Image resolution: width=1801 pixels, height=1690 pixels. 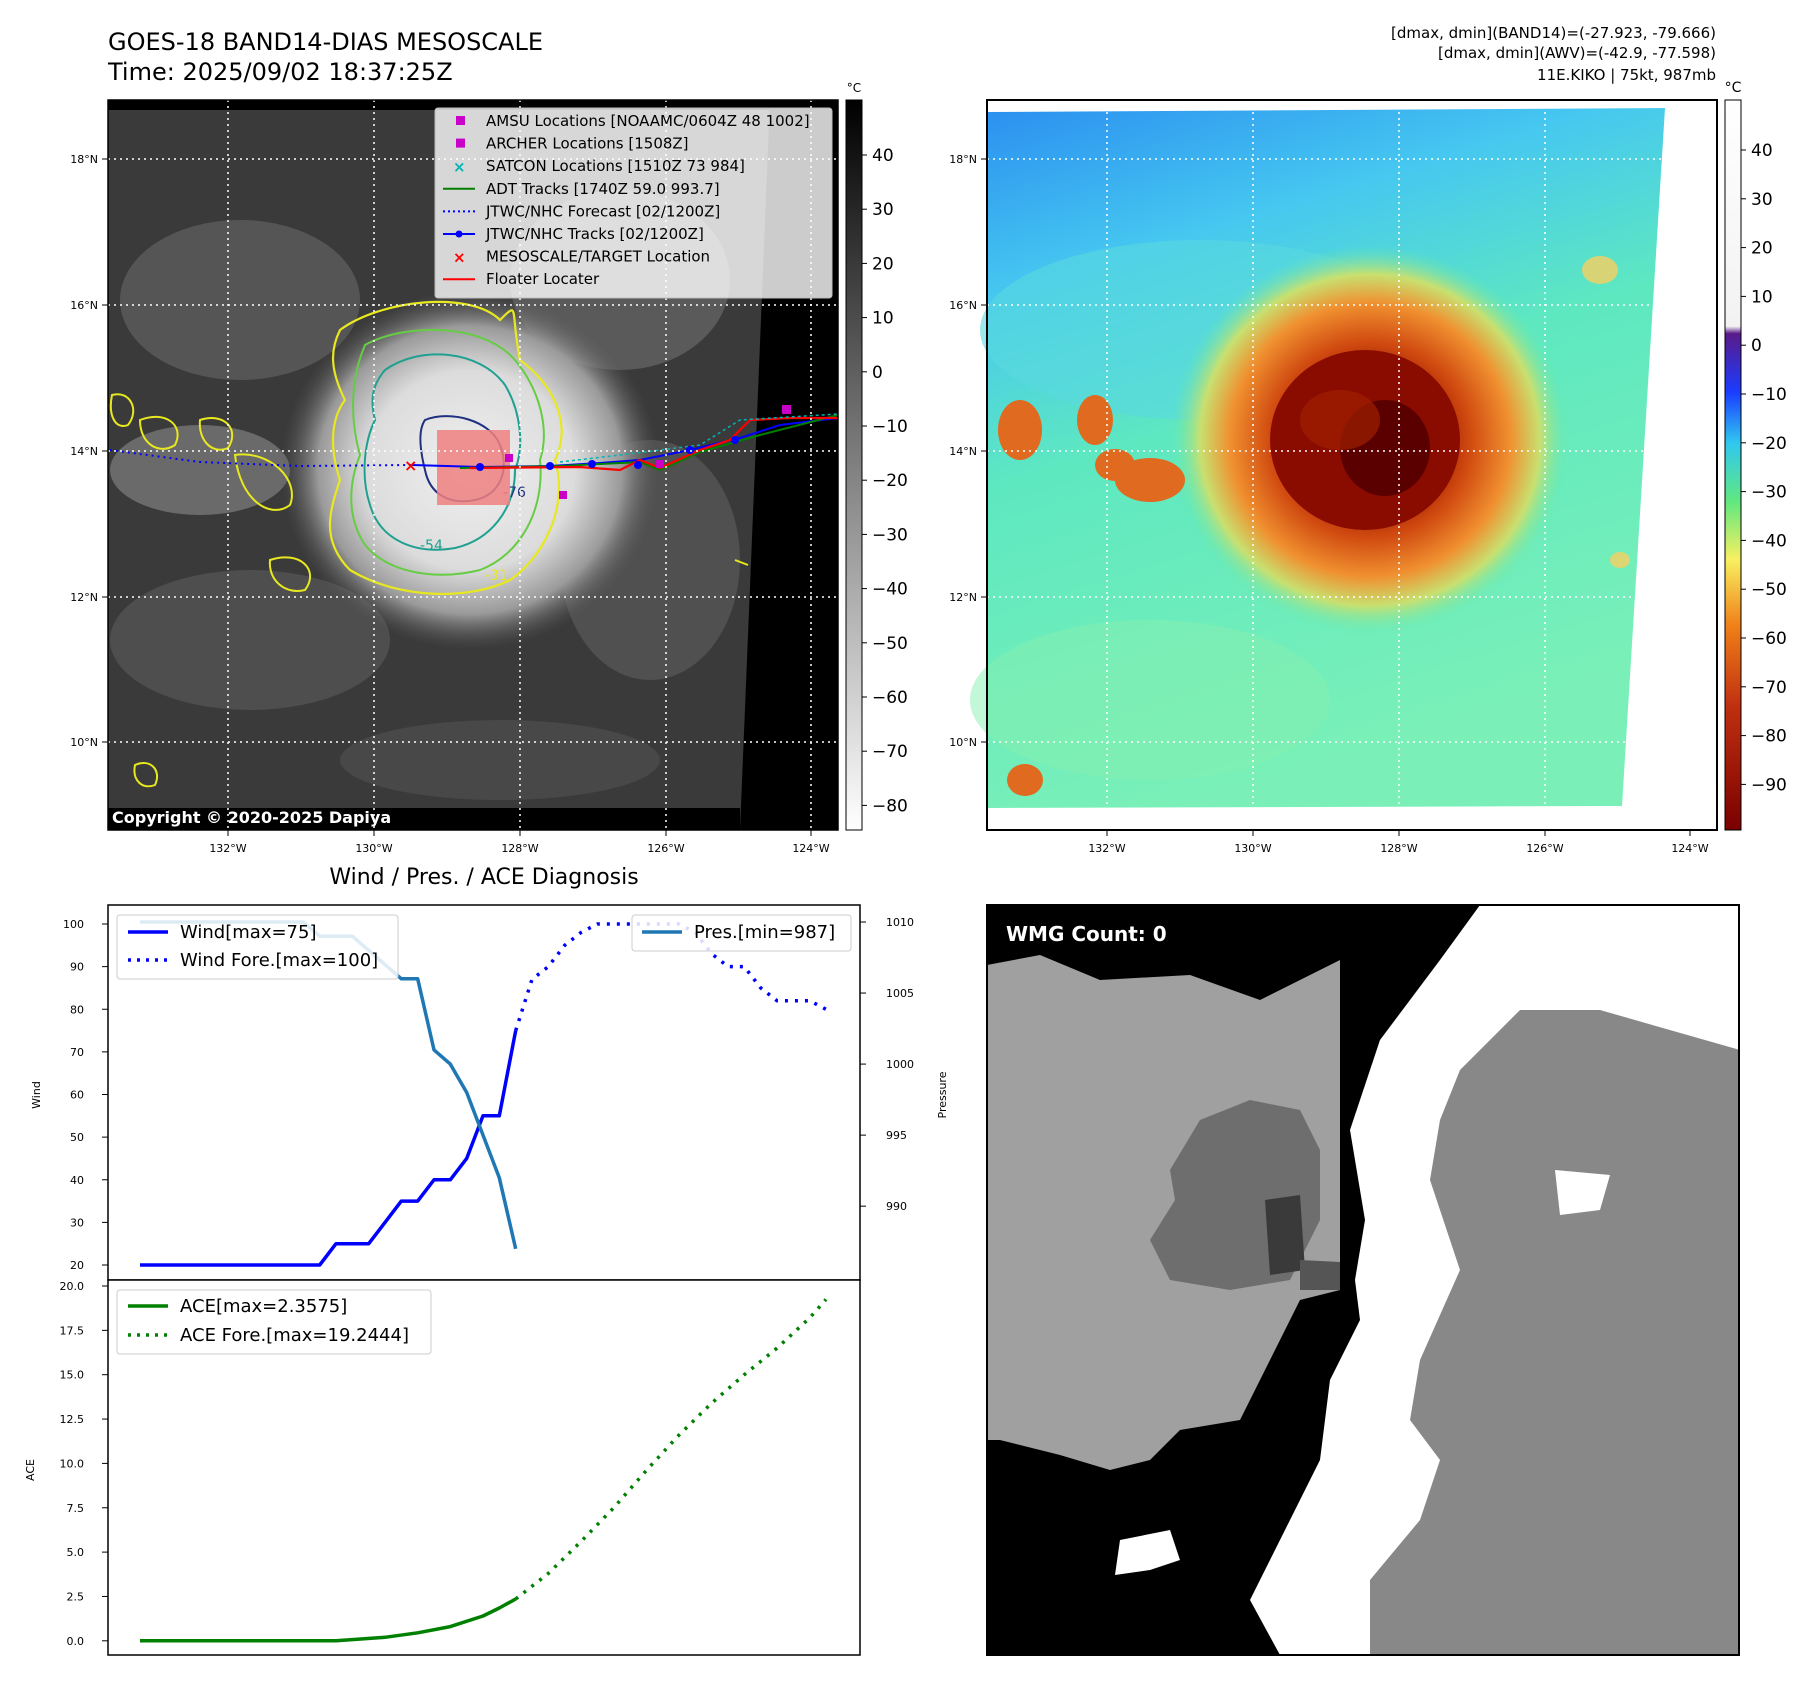 What do you see at coordinates (594, 234) in the screenshot?
I see `legend-label-5: JTWC/NHC Tracks [02/1200Z]` at bounding box center [594, 234].